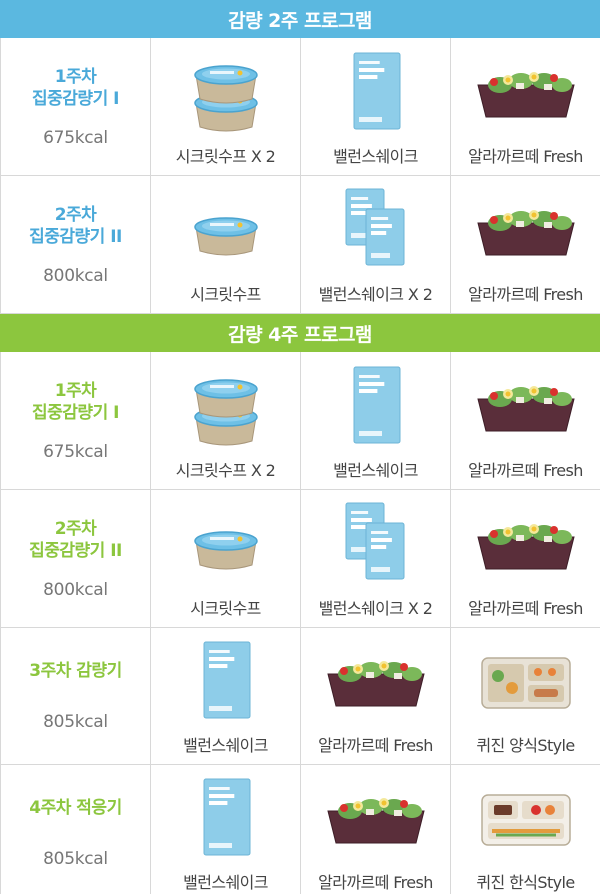 This screenshot has width=600, height=894. Describe the element at coordinates (525, 882) in the screenshot. I see `menu-item-name: 퀴진 한식Style` at that location.